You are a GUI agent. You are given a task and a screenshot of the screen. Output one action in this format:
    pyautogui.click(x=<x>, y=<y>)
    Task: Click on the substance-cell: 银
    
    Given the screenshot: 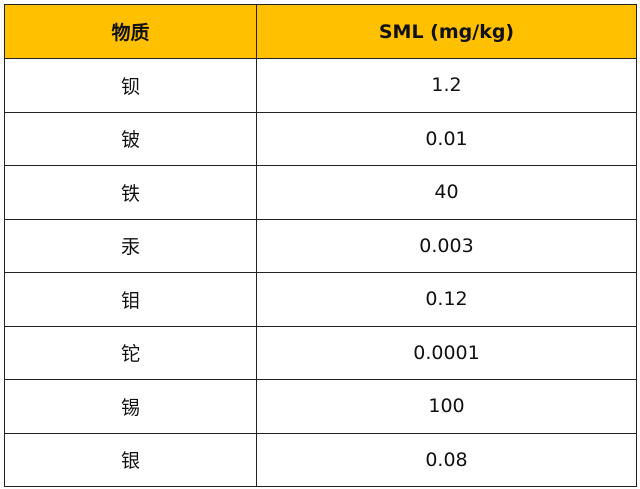 What is the action you would take?
    pyautogui.click(x=130, y=459)
    